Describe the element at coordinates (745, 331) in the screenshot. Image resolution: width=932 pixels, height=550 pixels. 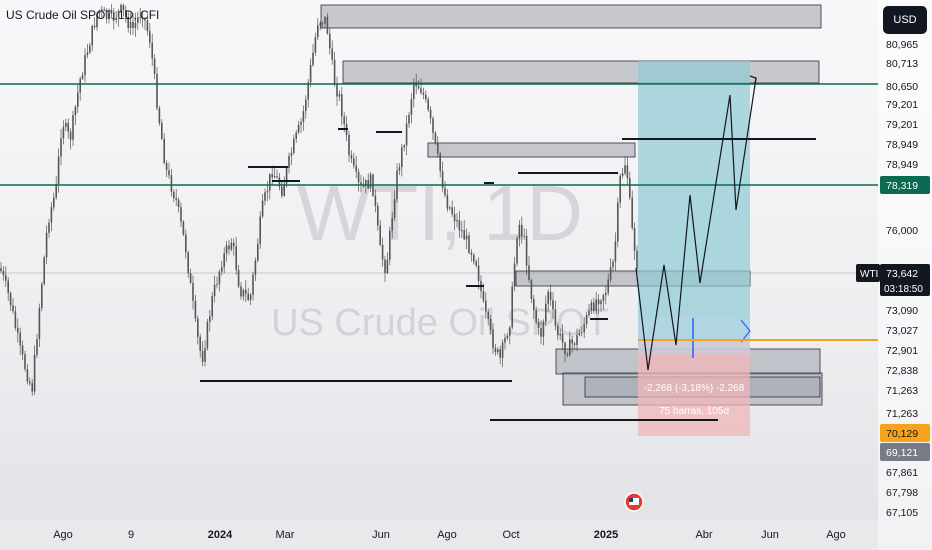
I see `measure-arrow` at that location.